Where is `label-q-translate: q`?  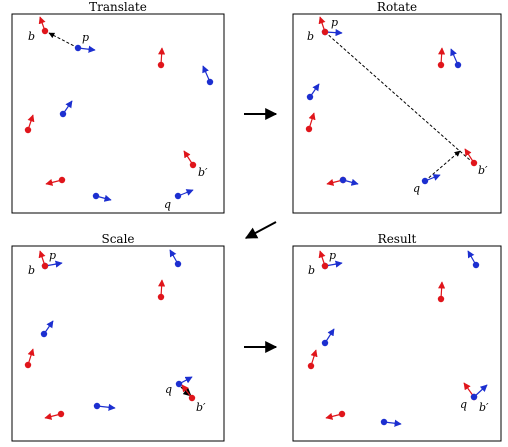 label-q-translate: q is located at coordinates (167, 204).